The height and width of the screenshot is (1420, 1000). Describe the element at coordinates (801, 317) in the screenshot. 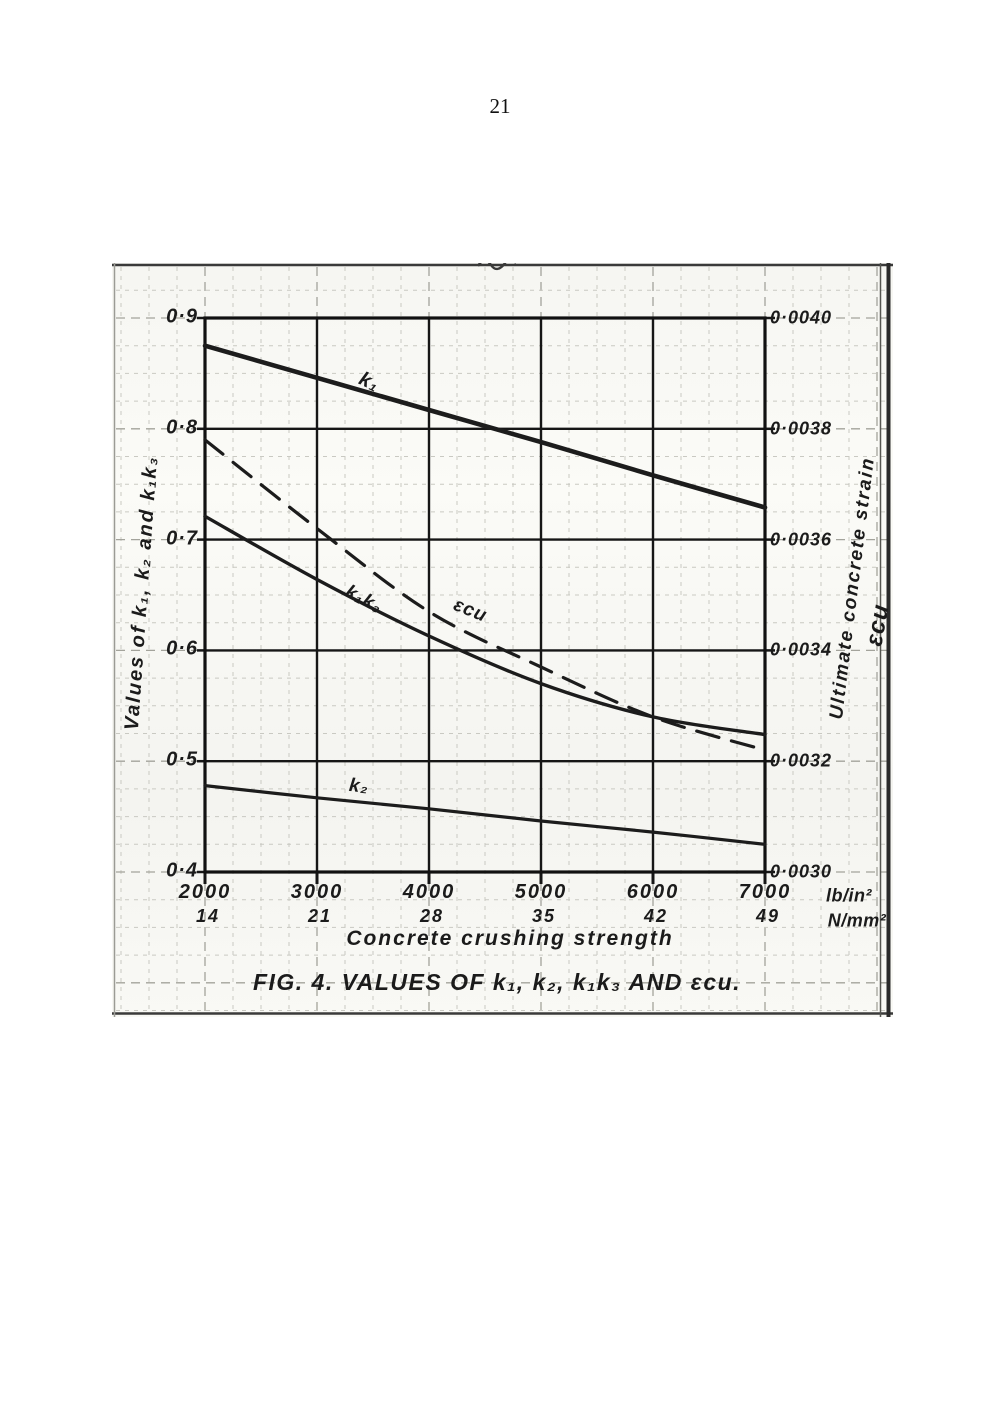

I see `tick-label: 0·0040` at that location.